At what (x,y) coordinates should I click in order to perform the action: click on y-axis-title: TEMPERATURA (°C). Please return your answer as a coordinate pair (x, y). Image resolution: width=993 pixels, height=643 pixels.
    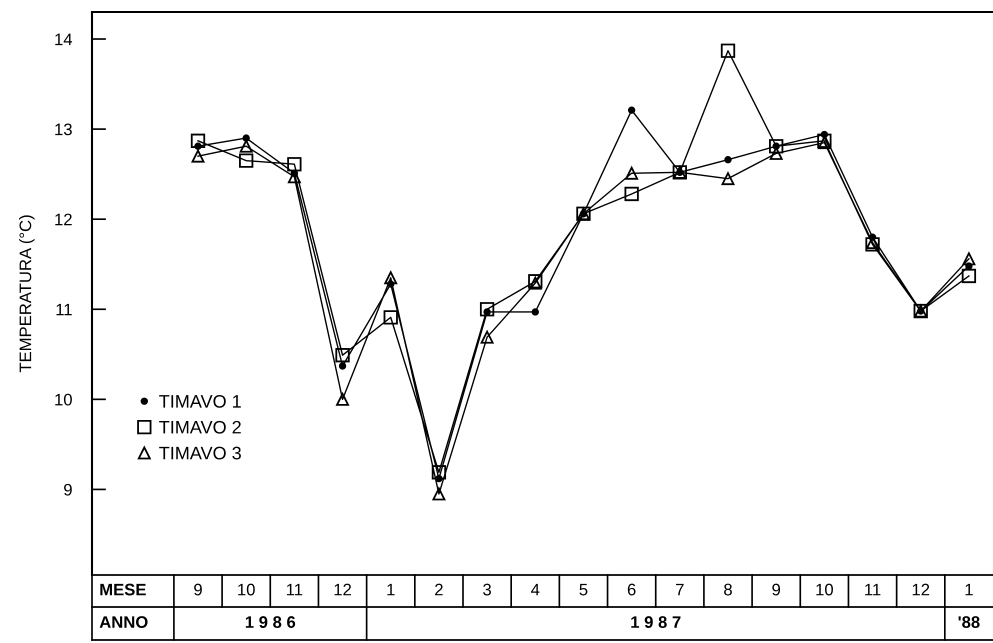
    Looking at the image, I should click on (27, 293).